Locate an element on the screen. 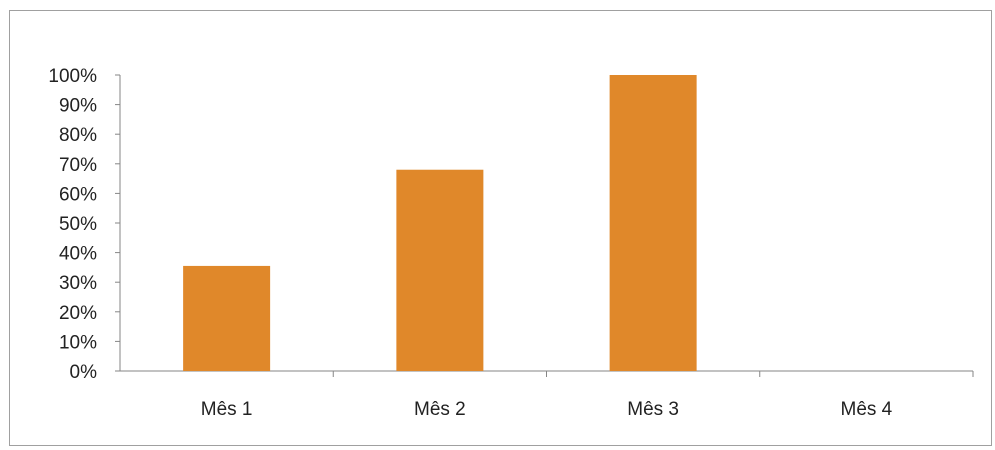  y-tick-label: 10% is located at coordinates (78, 342).